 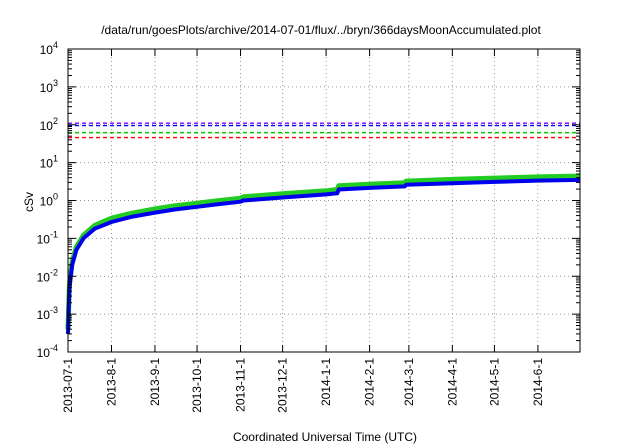 What do you see at coordinates (47, 275) in the screenshot?
I see `y-tick-label: 10⁻²` at bounding box center [47, 275].